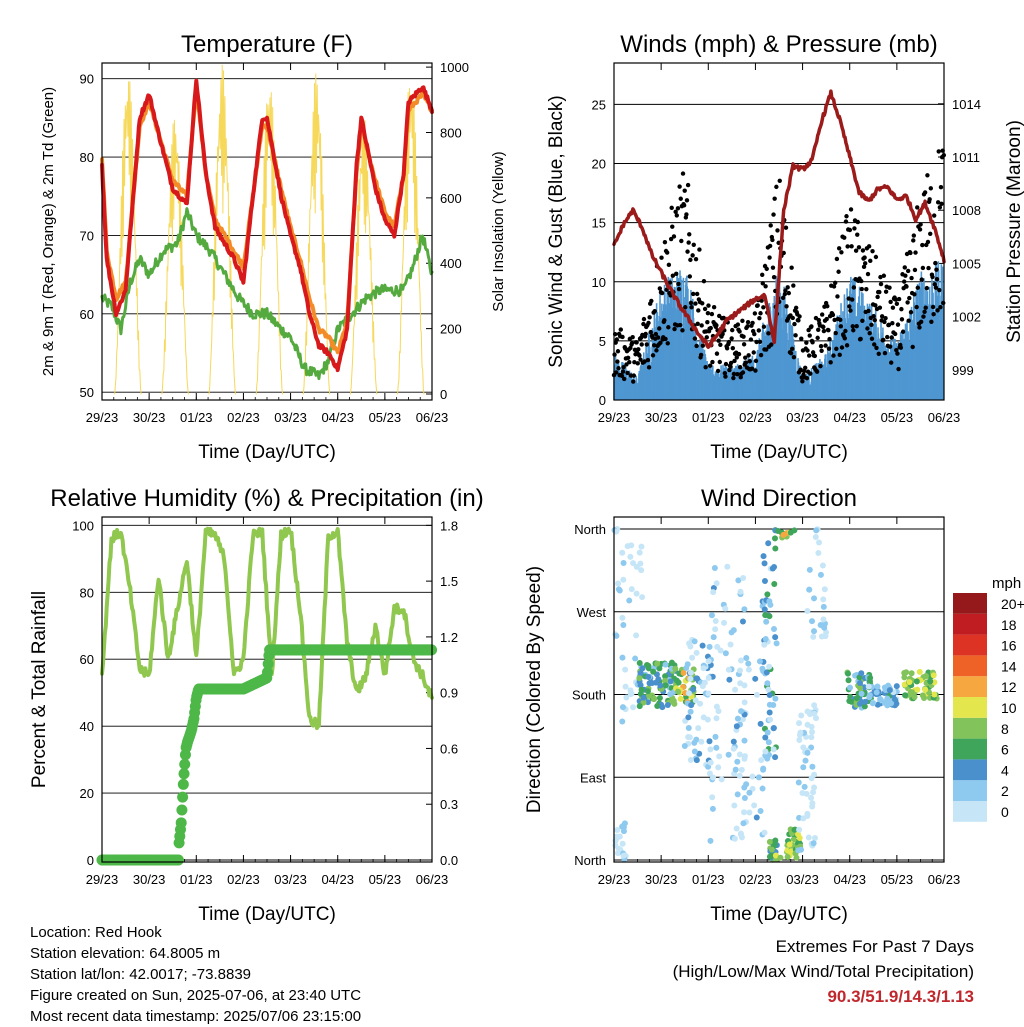 This screenshot has width=1024, height=1027. Describe the element at coordinates (87, 726) in the screenshot. I see `y-tick-label: 40` at that location.